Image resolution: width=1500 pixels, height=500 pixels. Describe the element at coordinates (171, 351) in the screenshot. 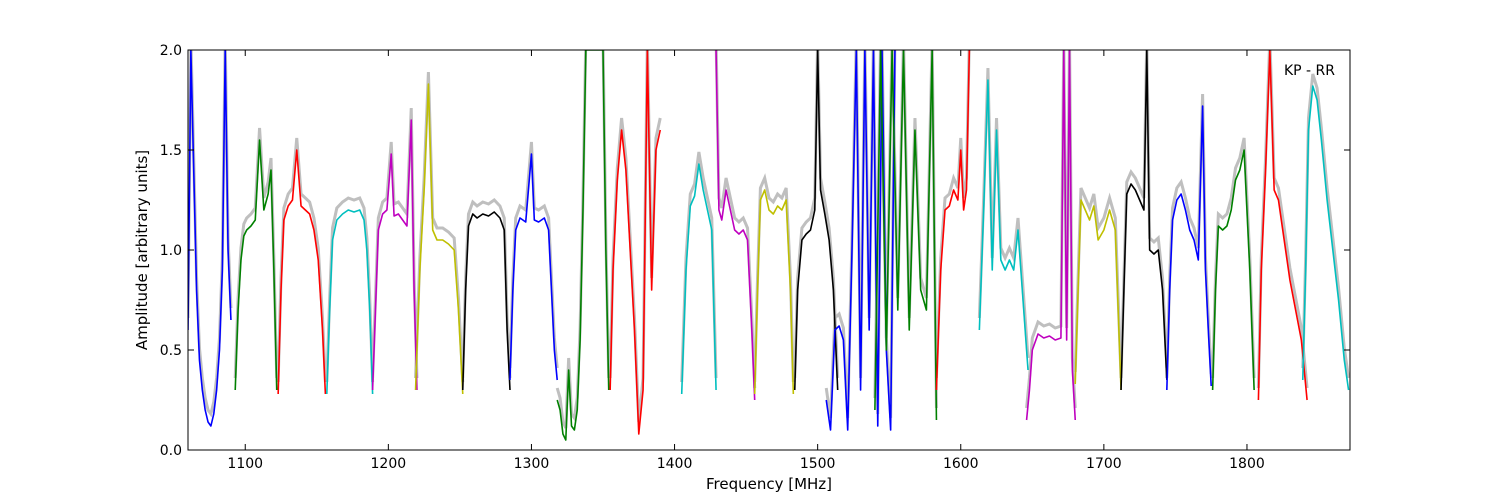

I see `y-tick-label: 0.5` at that location.